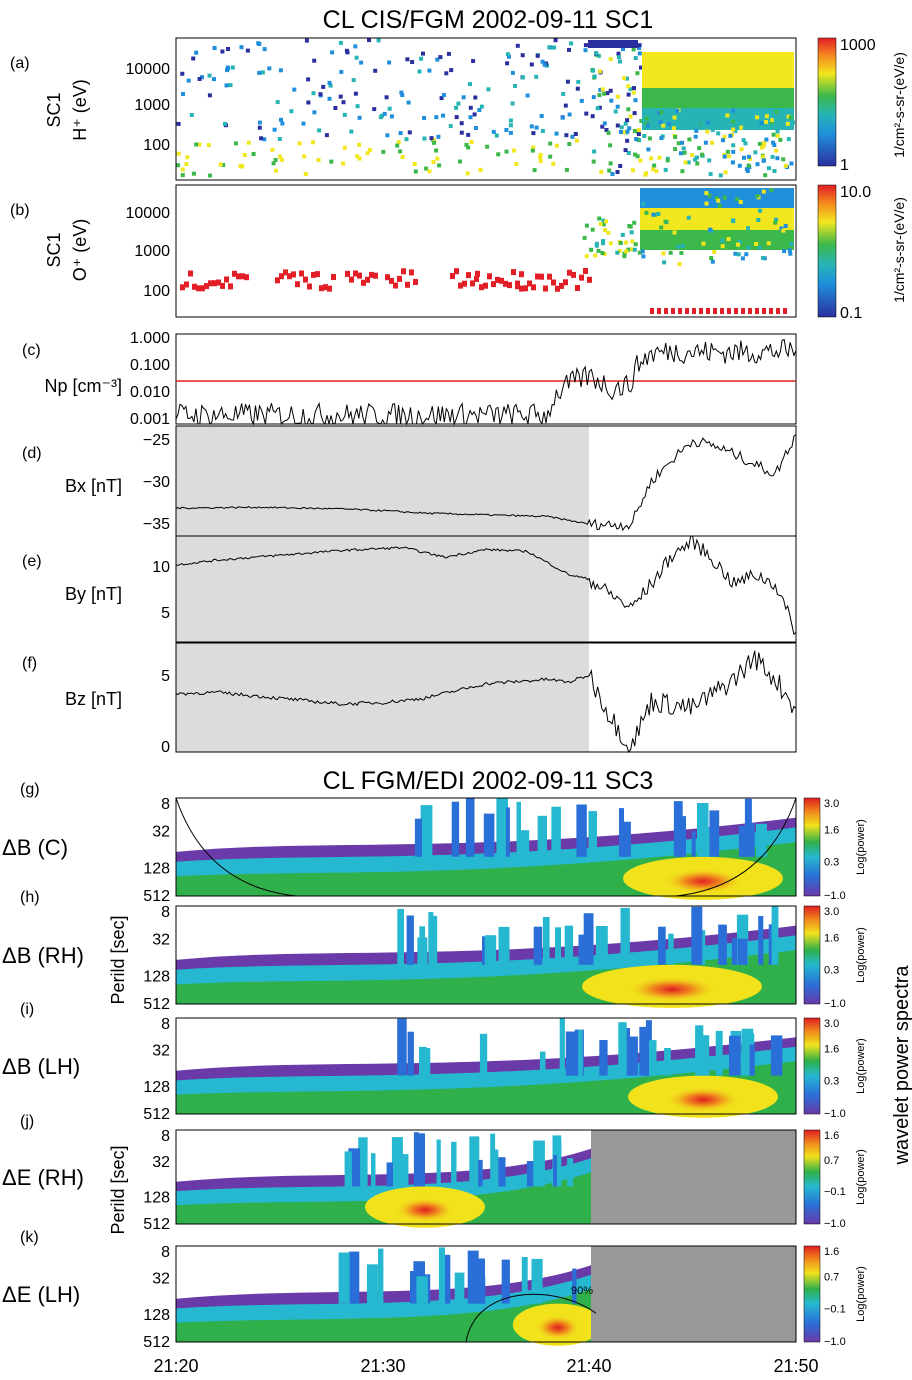 Image resolution: width=912 pixels, height=1380 pixels. I want to click on panel-c-ytick-3: 0.001, so click(150, 419).